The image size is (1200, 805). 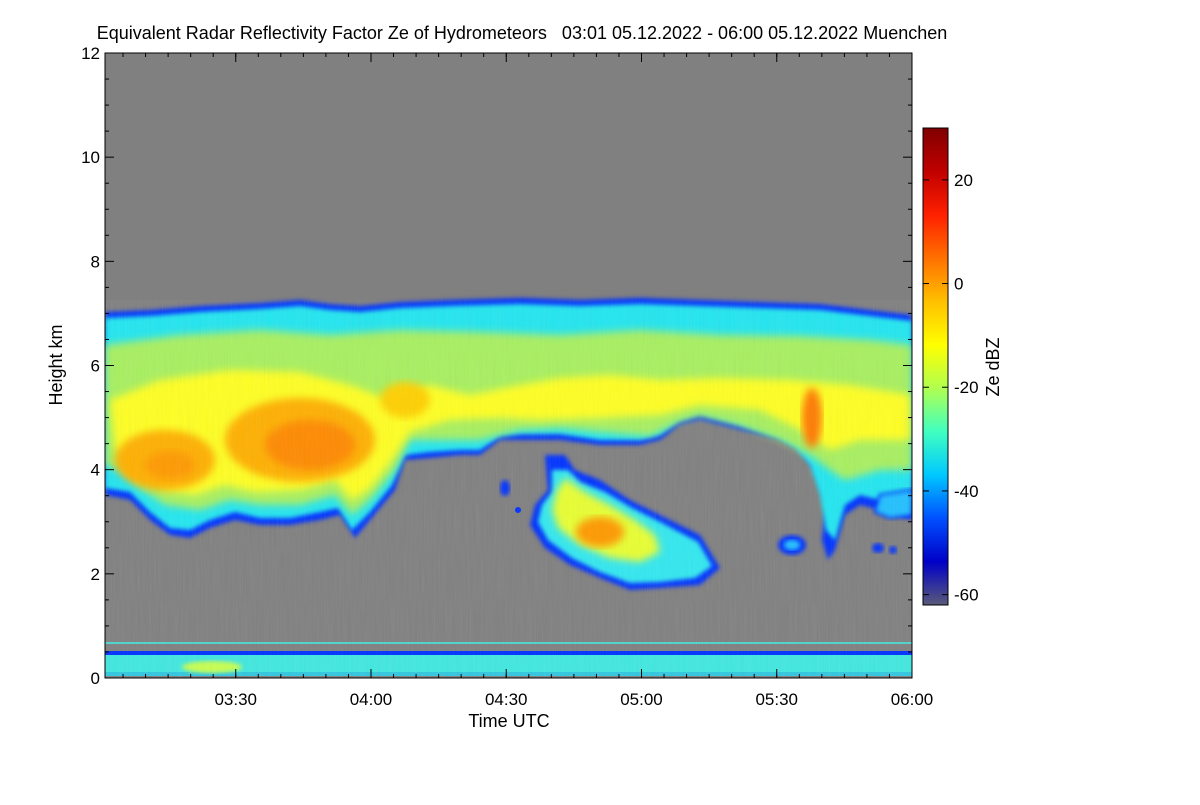 I want to click on colorbar-tick-label: -60, so click(x=966, y=595).